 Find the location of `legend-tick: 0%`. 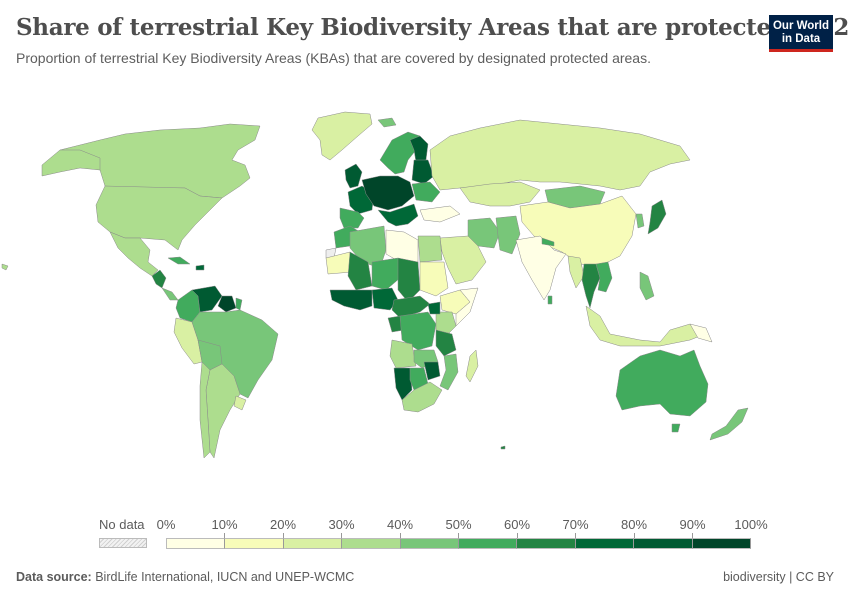

legend-tick: 0% is located at coordinates (166, 524).